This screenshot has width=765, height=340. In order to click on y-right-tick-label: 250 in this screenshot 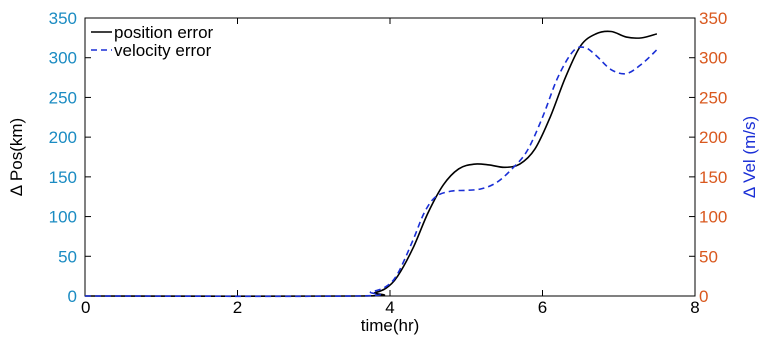, I will do `click(713, 97)`.